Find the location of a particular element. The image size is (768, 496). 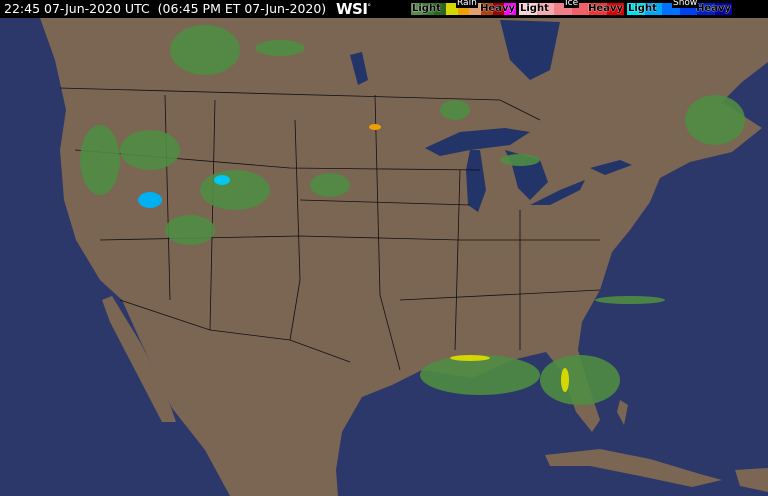

hispaniola is located at coordinates (751, 480).